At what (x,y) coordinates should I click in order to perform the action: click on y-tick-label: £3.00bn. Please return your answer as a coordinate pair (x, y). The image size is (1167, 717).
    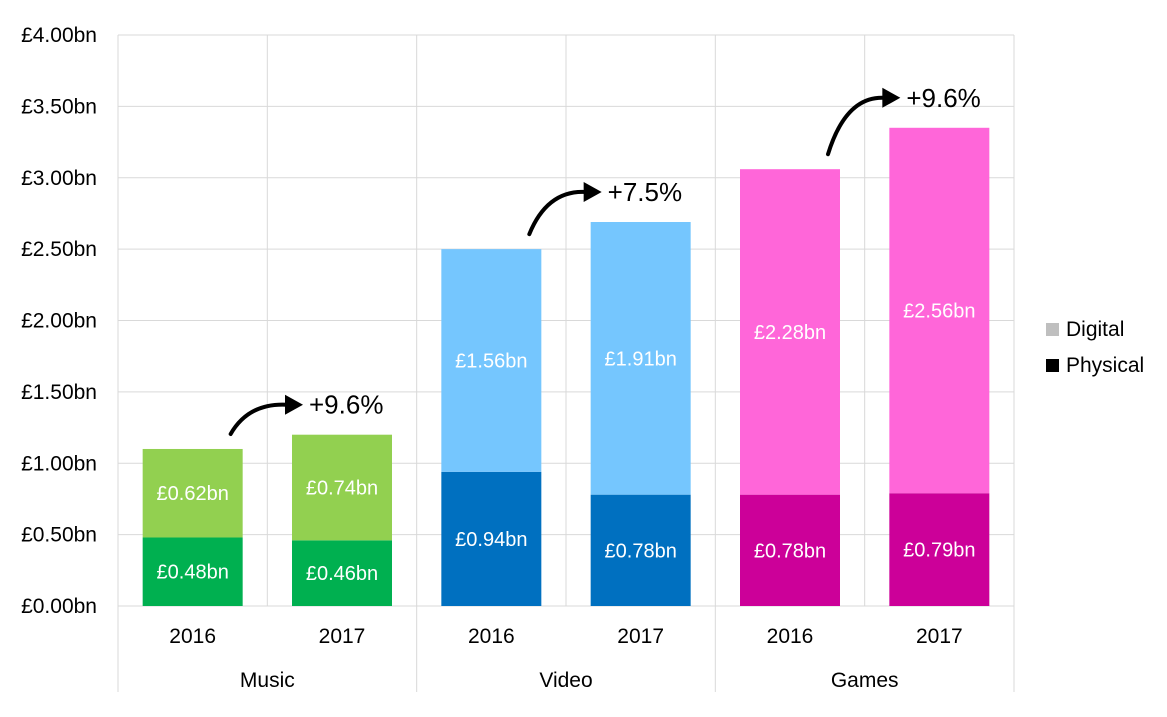
    Looking at the image, I should click on (59, 178).